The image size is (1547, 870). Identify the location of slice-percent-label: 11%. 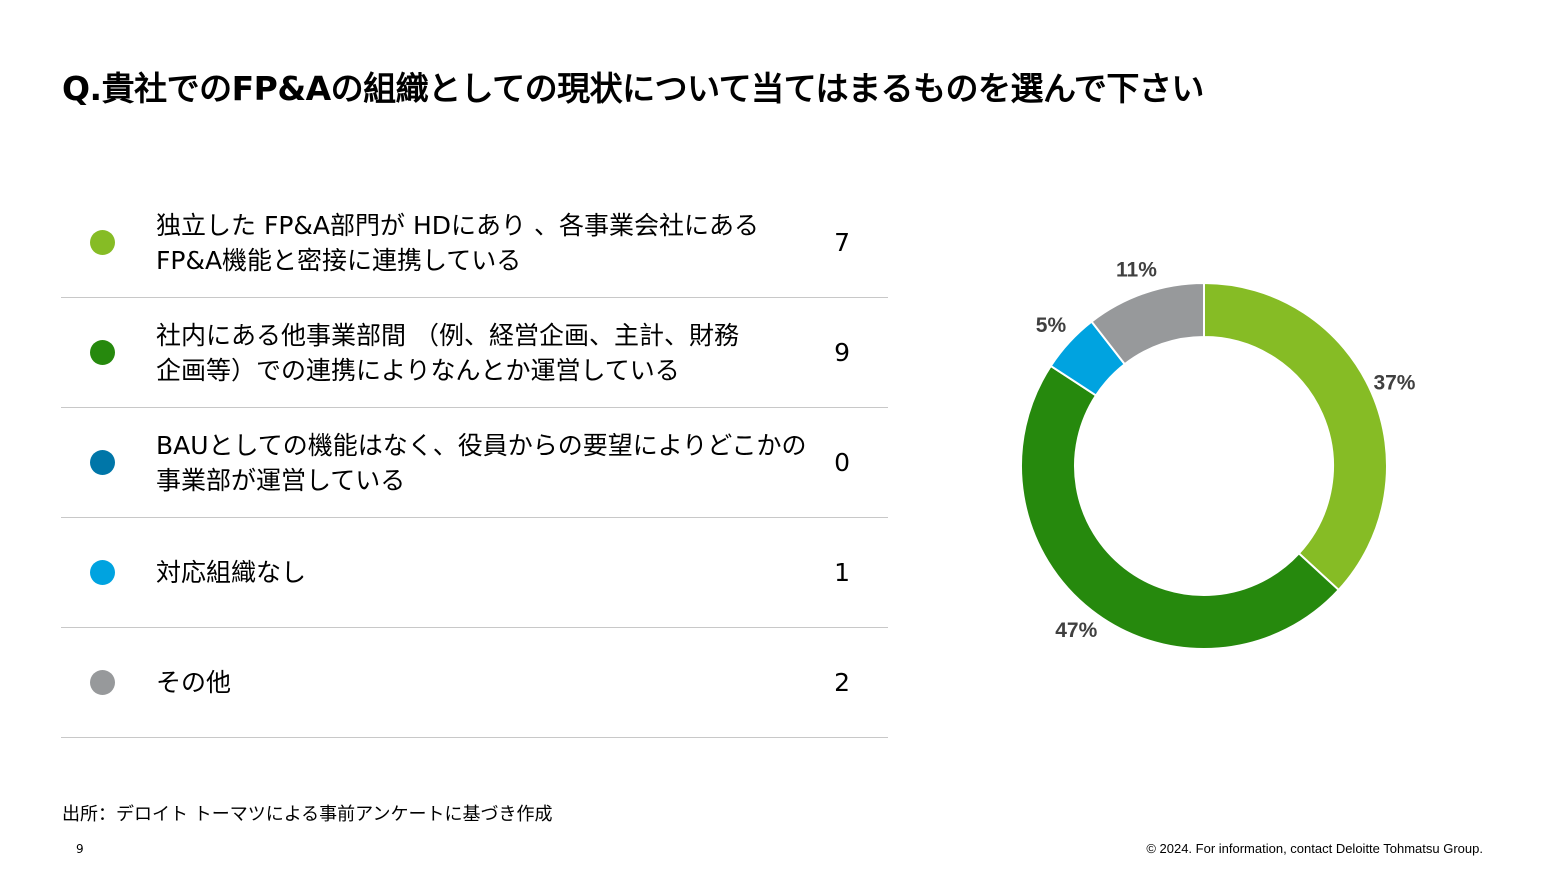
(1136, 269).